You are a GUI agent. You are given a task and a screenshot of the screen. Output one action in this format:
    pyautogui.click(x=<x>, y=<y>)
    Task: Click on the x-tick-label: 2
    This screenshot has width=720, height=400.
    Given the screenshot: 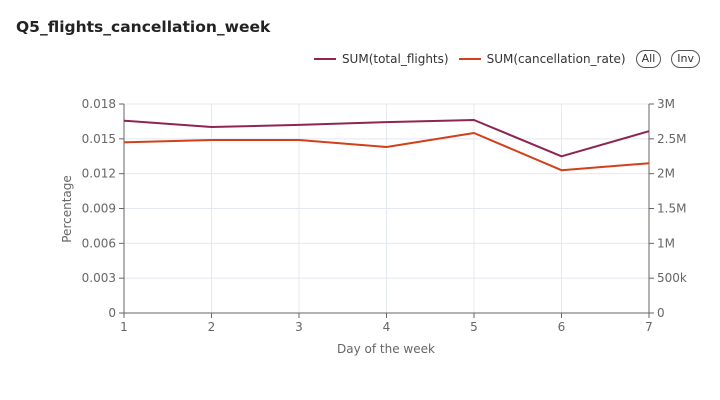 What is the action you would take?
    pyautogui.click(x=212, y=327)
    